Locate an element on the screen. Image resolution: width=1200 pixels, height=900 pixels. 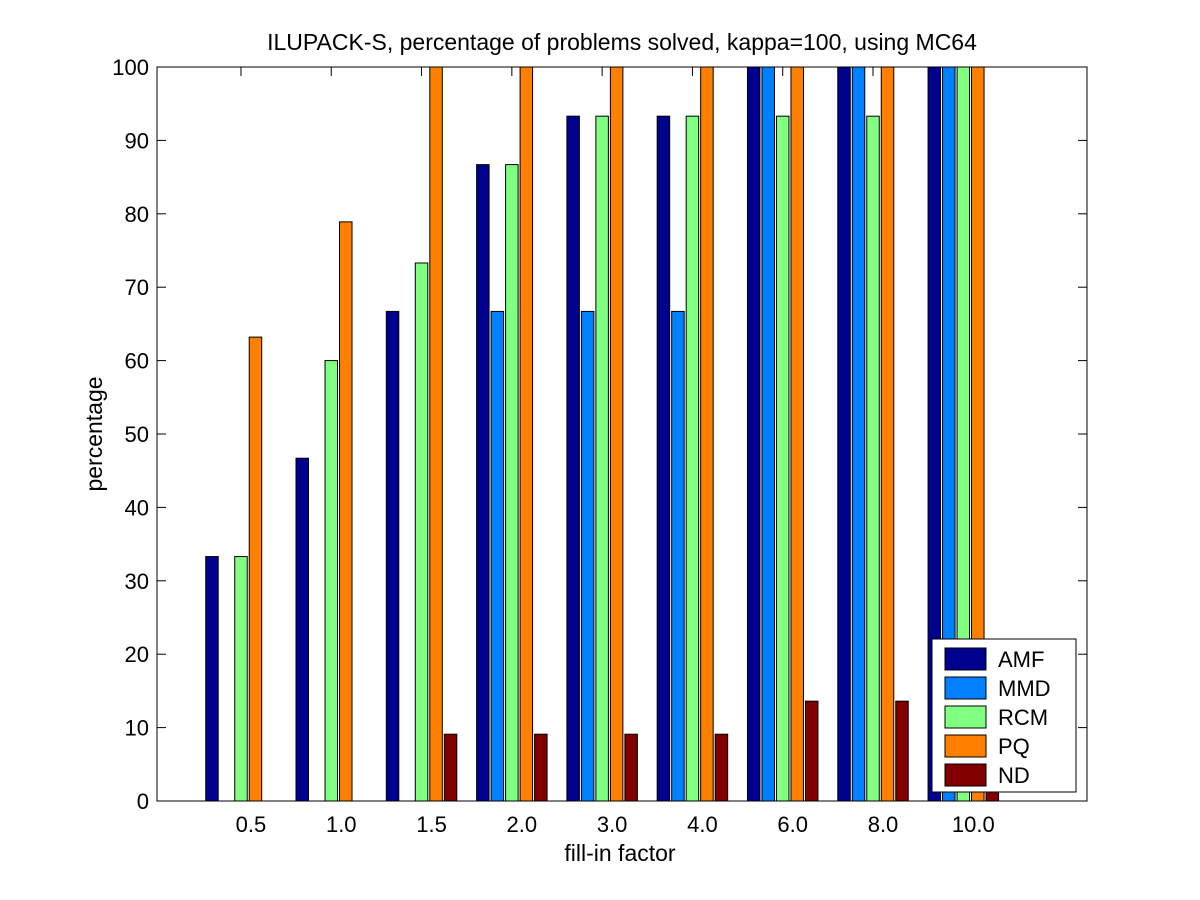
legend-swatch-amf is located at coordinates (965, 659).